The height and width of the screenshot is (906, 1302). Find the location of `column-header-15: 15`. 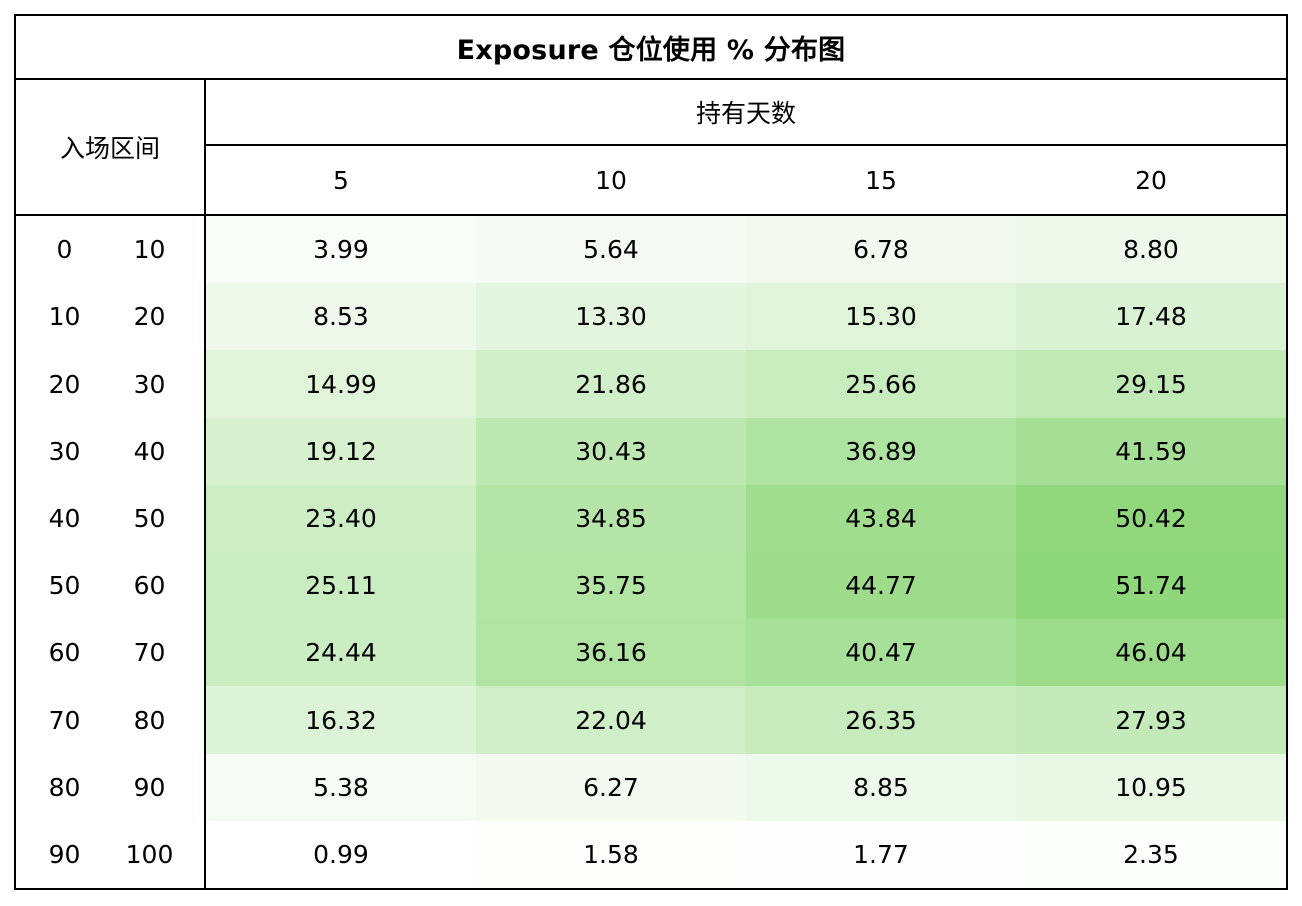

column-header-15: 15 is located at coordinates (881, 180).